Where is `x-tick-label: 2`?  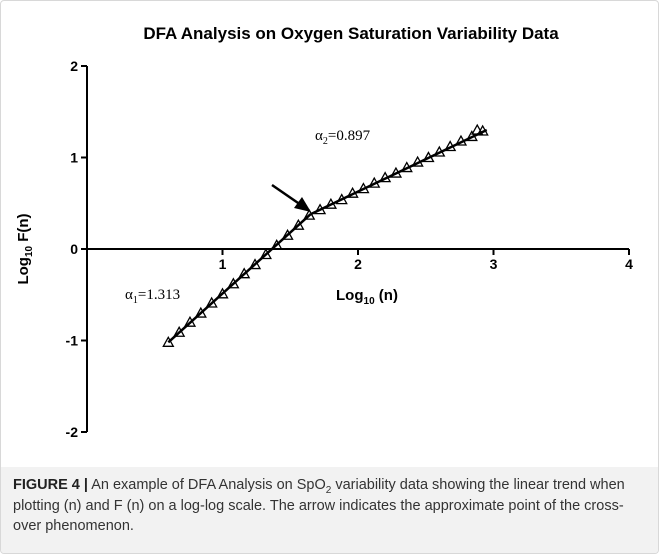 x-tick-label: 2 is located at coordinates (358, 264).